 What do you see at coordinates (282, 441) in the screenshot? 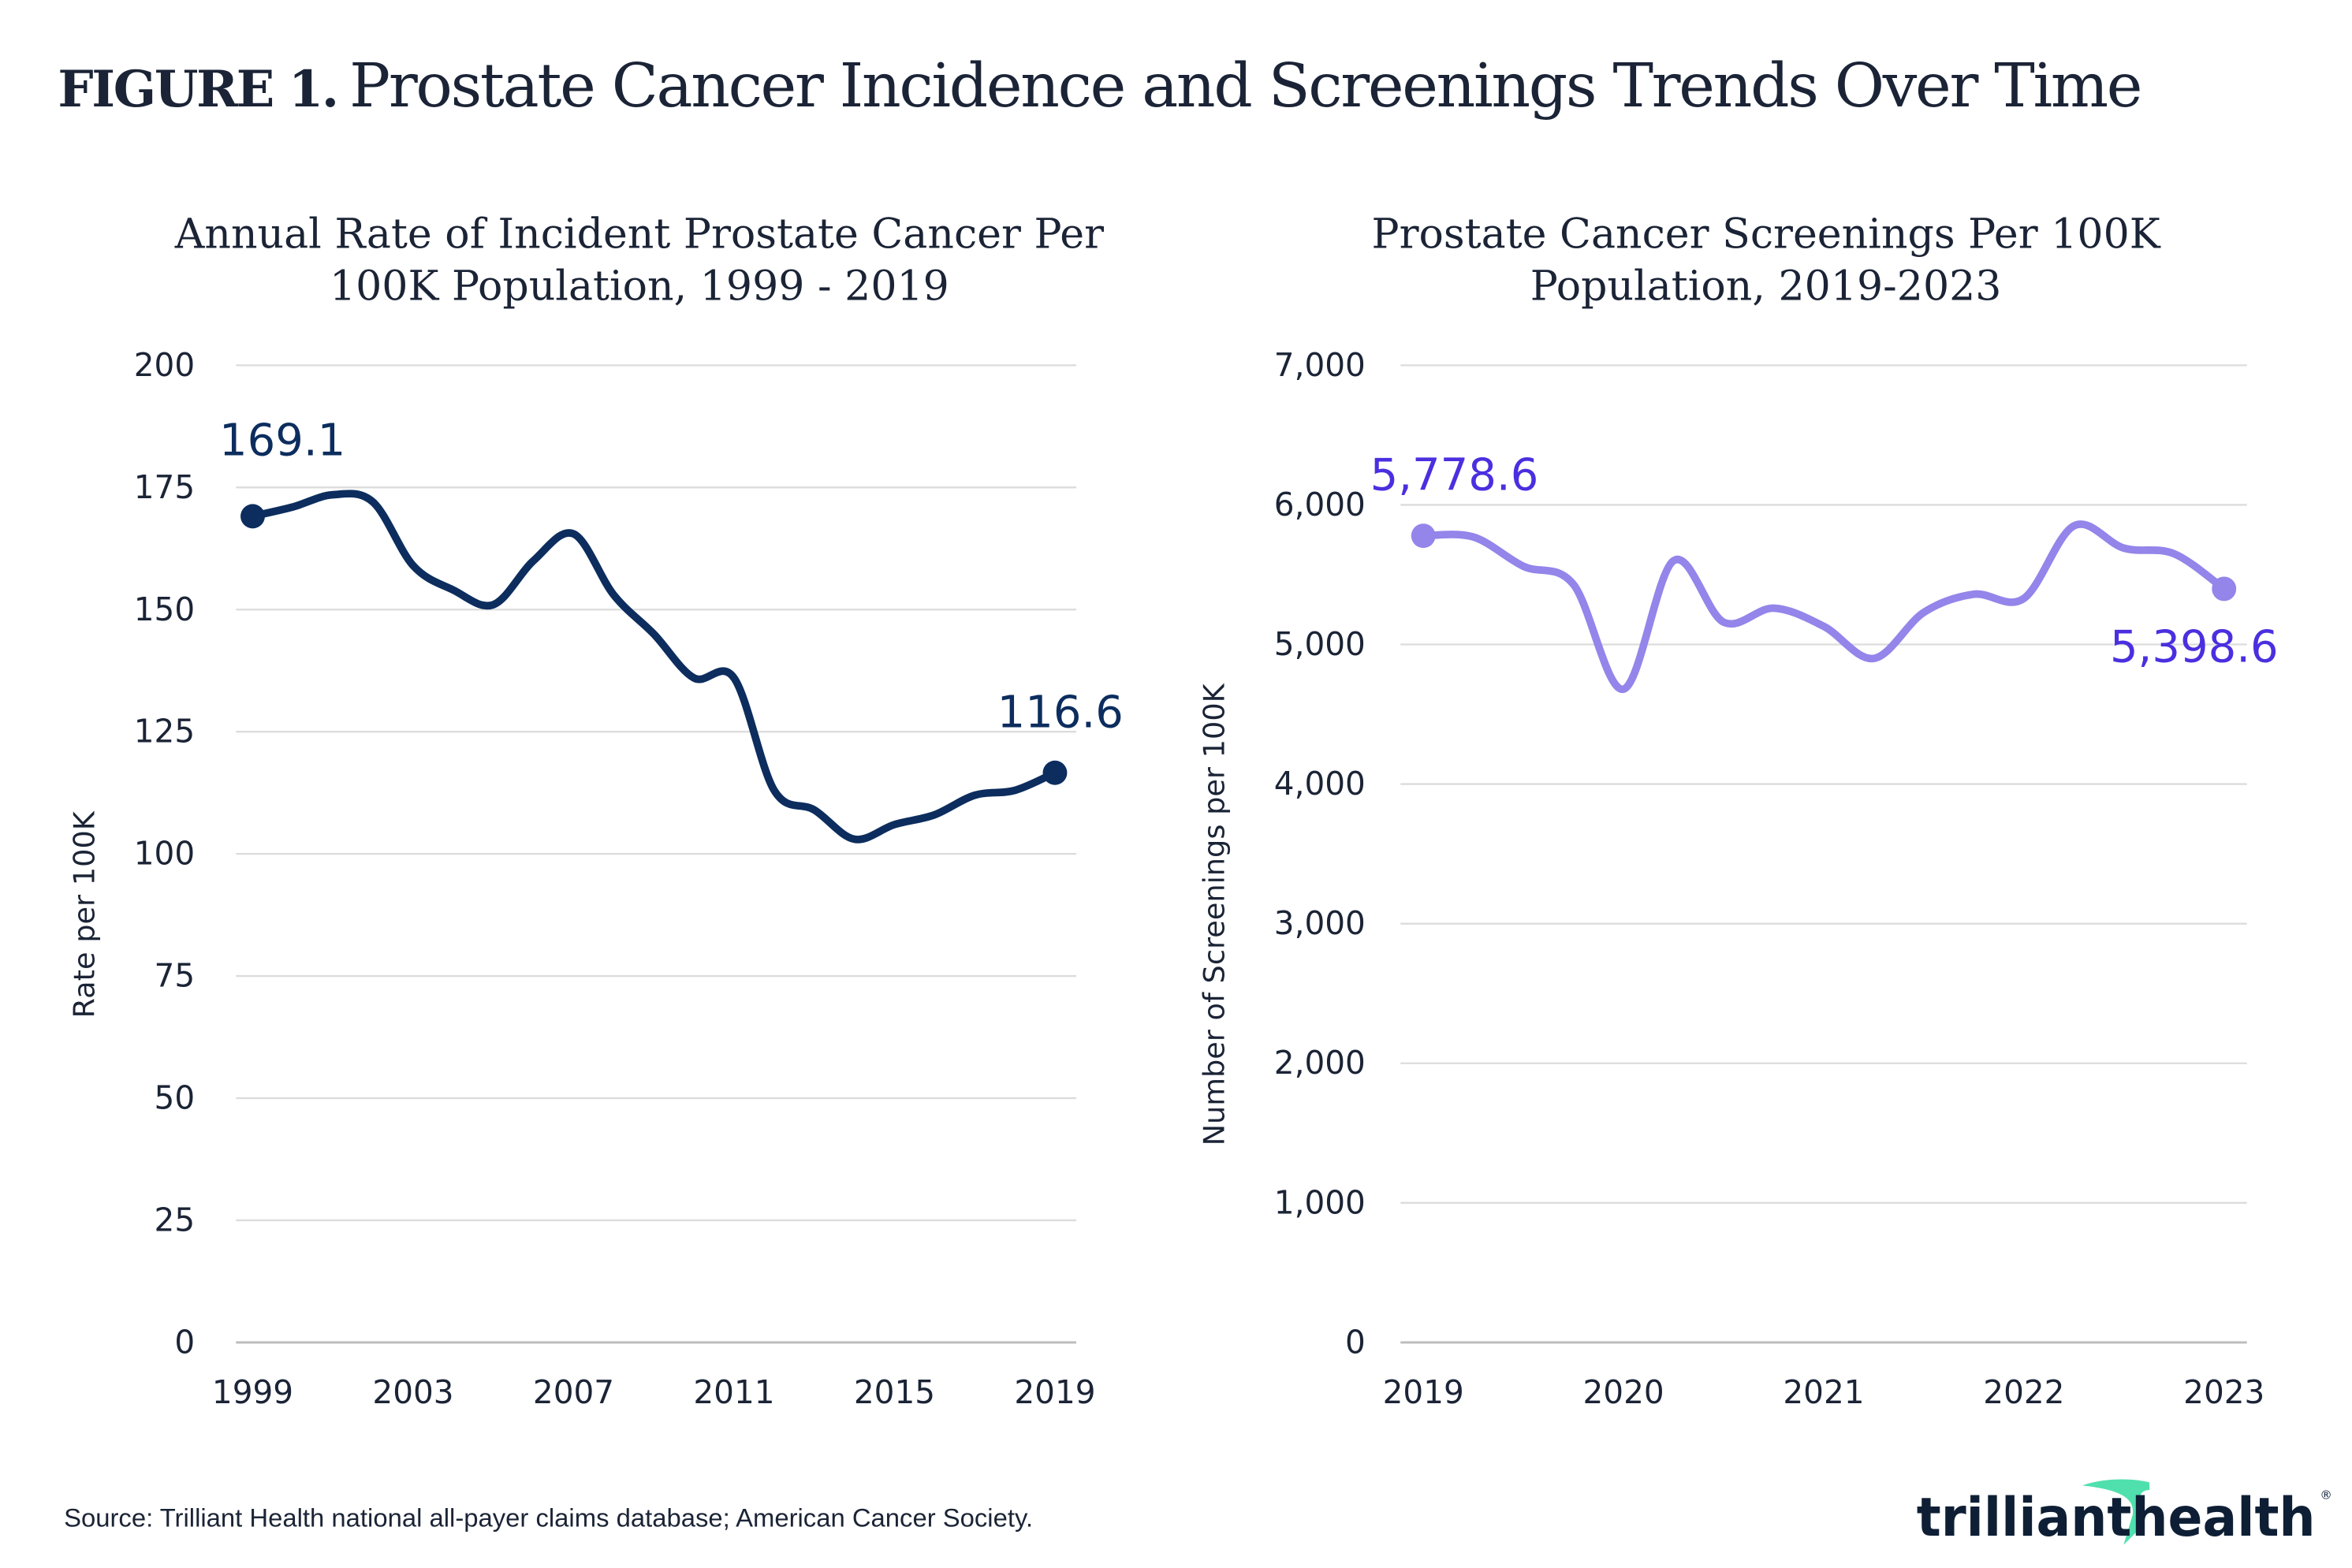
I see `left-data-label: 169.1` at bounding box center [282, 441].